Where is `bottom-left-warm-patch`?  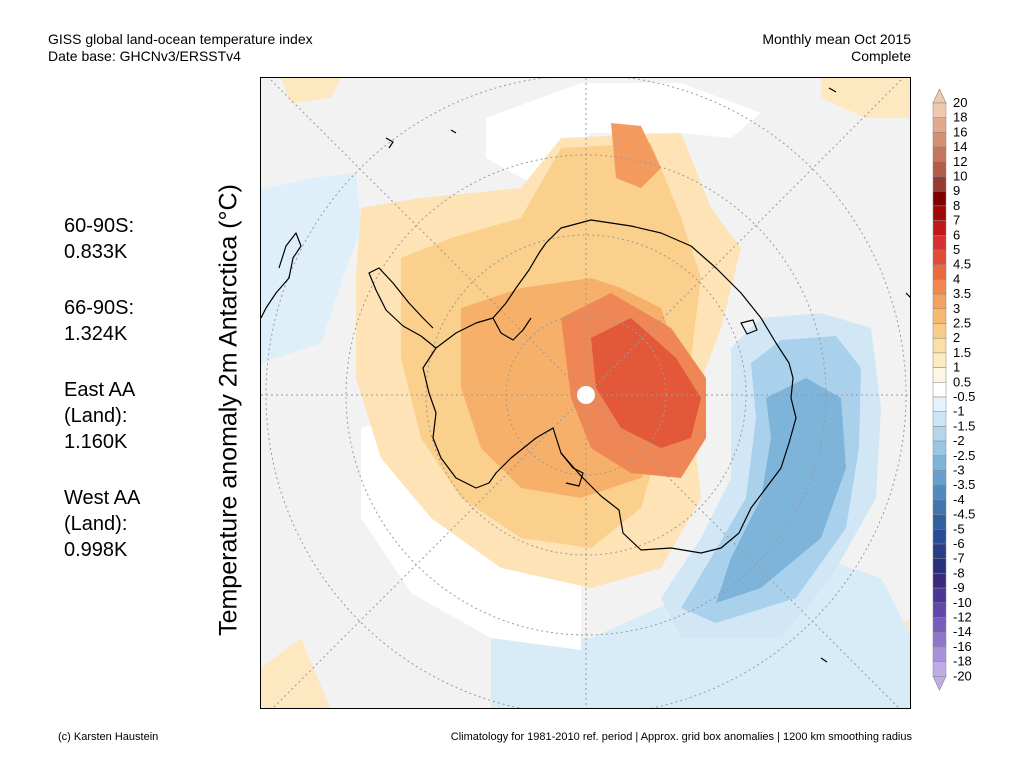
bottom-left-warm-patch is located at coordinates (296, 673).